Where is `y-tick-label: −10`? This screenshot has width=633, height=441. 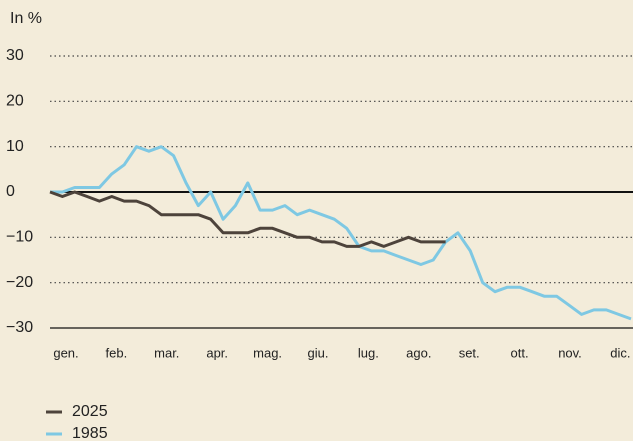
y-tick-label: −10 is located at coordinates (19, 237).